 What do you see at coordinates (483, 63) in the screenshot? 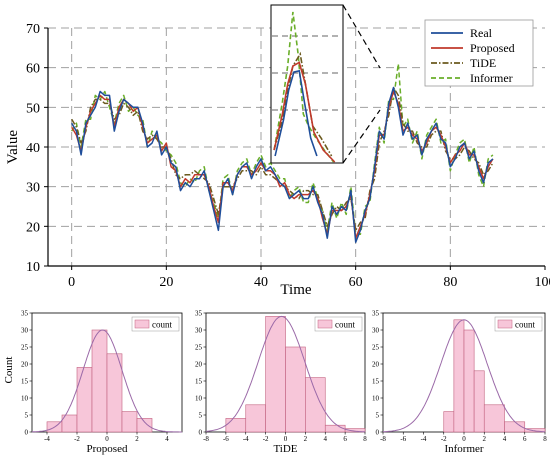
I see `legend-label-tide: TiDE` at bounding box center [483, 63].